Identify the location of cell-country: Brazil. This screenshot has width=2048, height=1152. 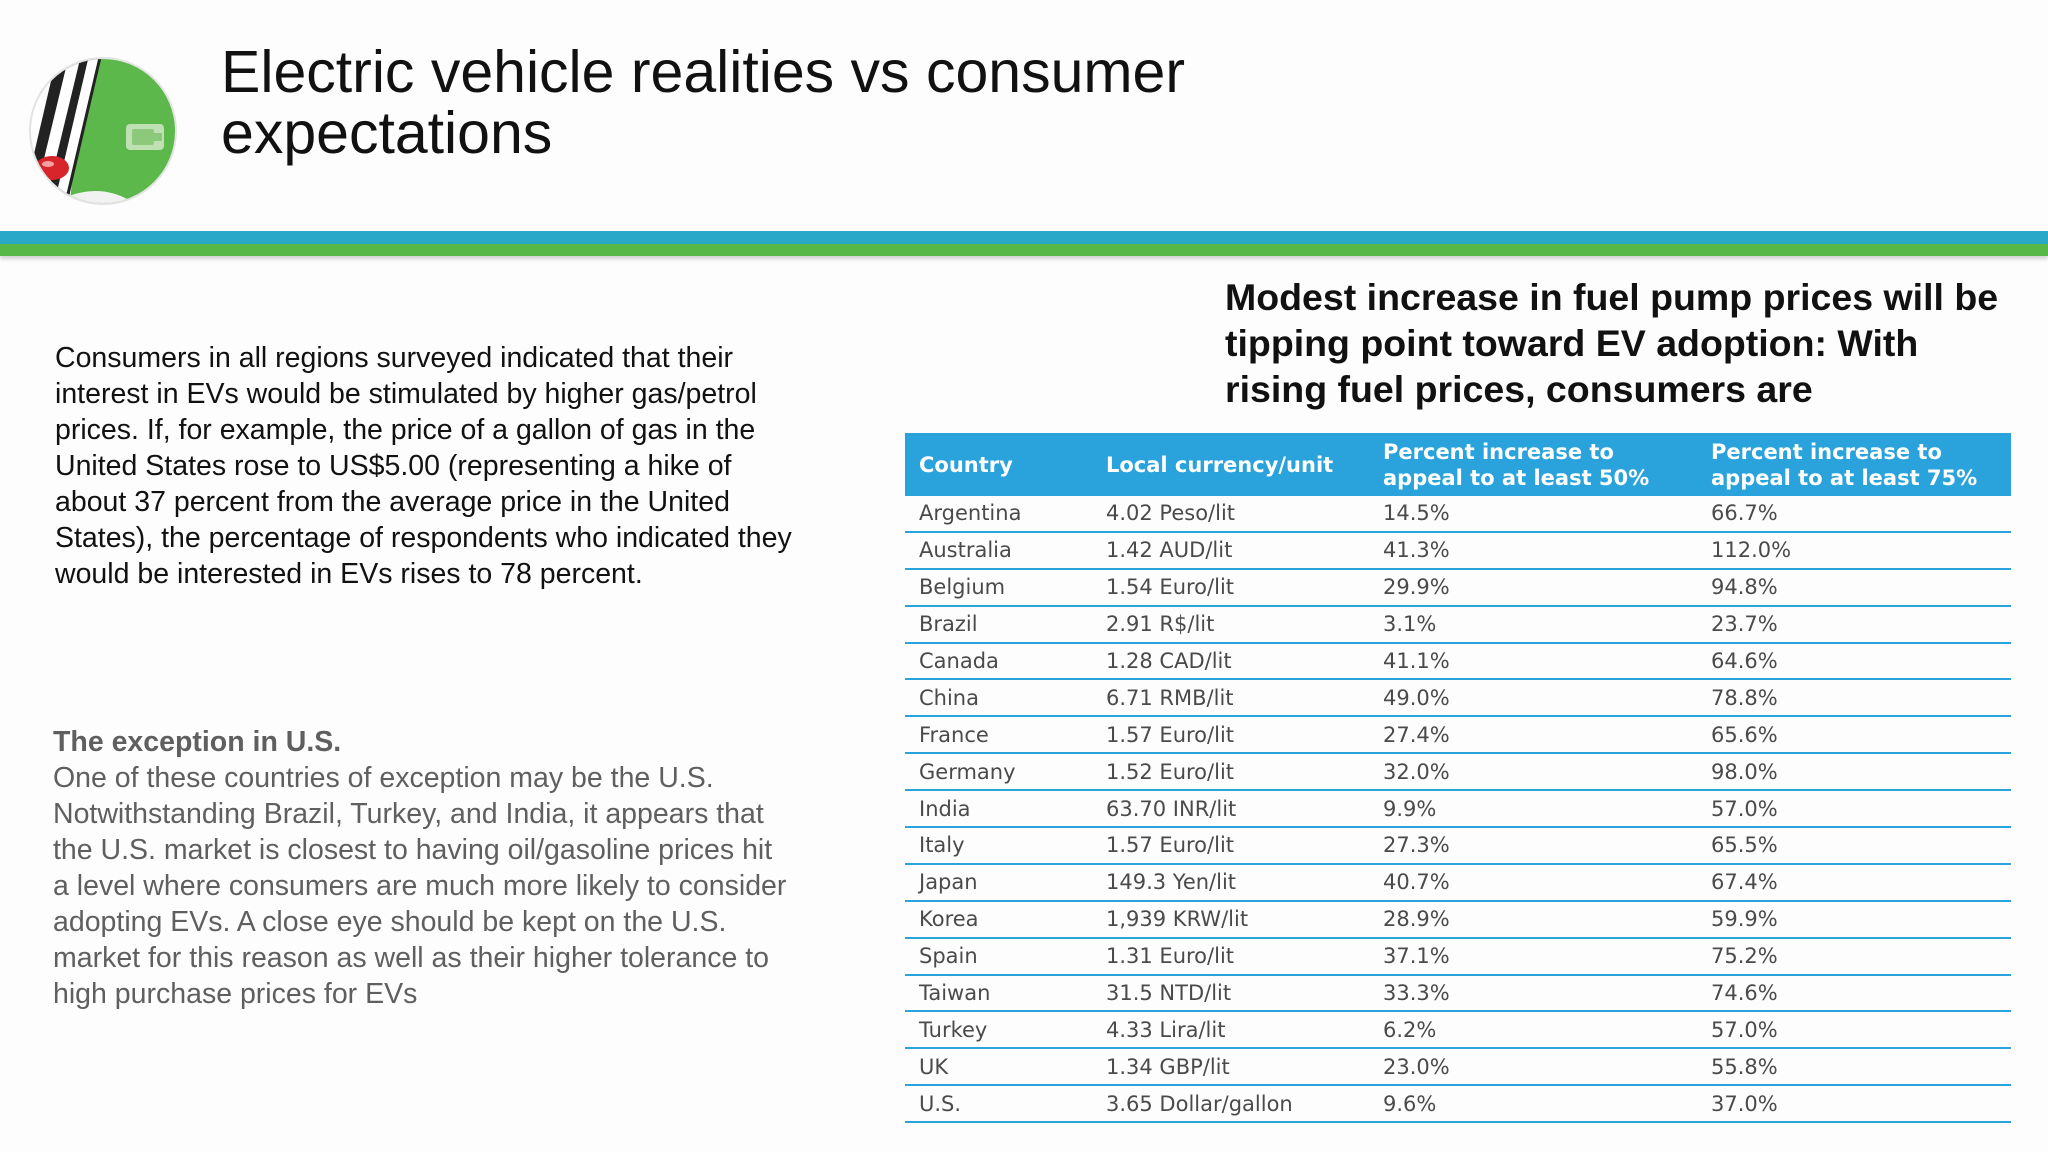
(998, 624).